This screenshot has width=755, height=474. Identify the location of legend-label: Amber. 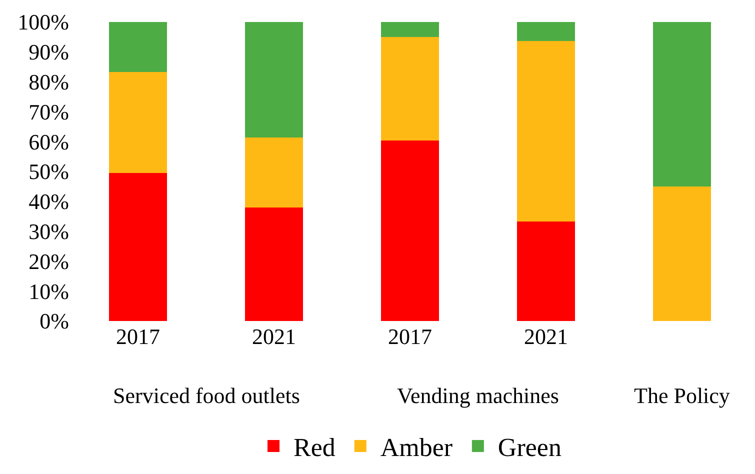
(416, 447).